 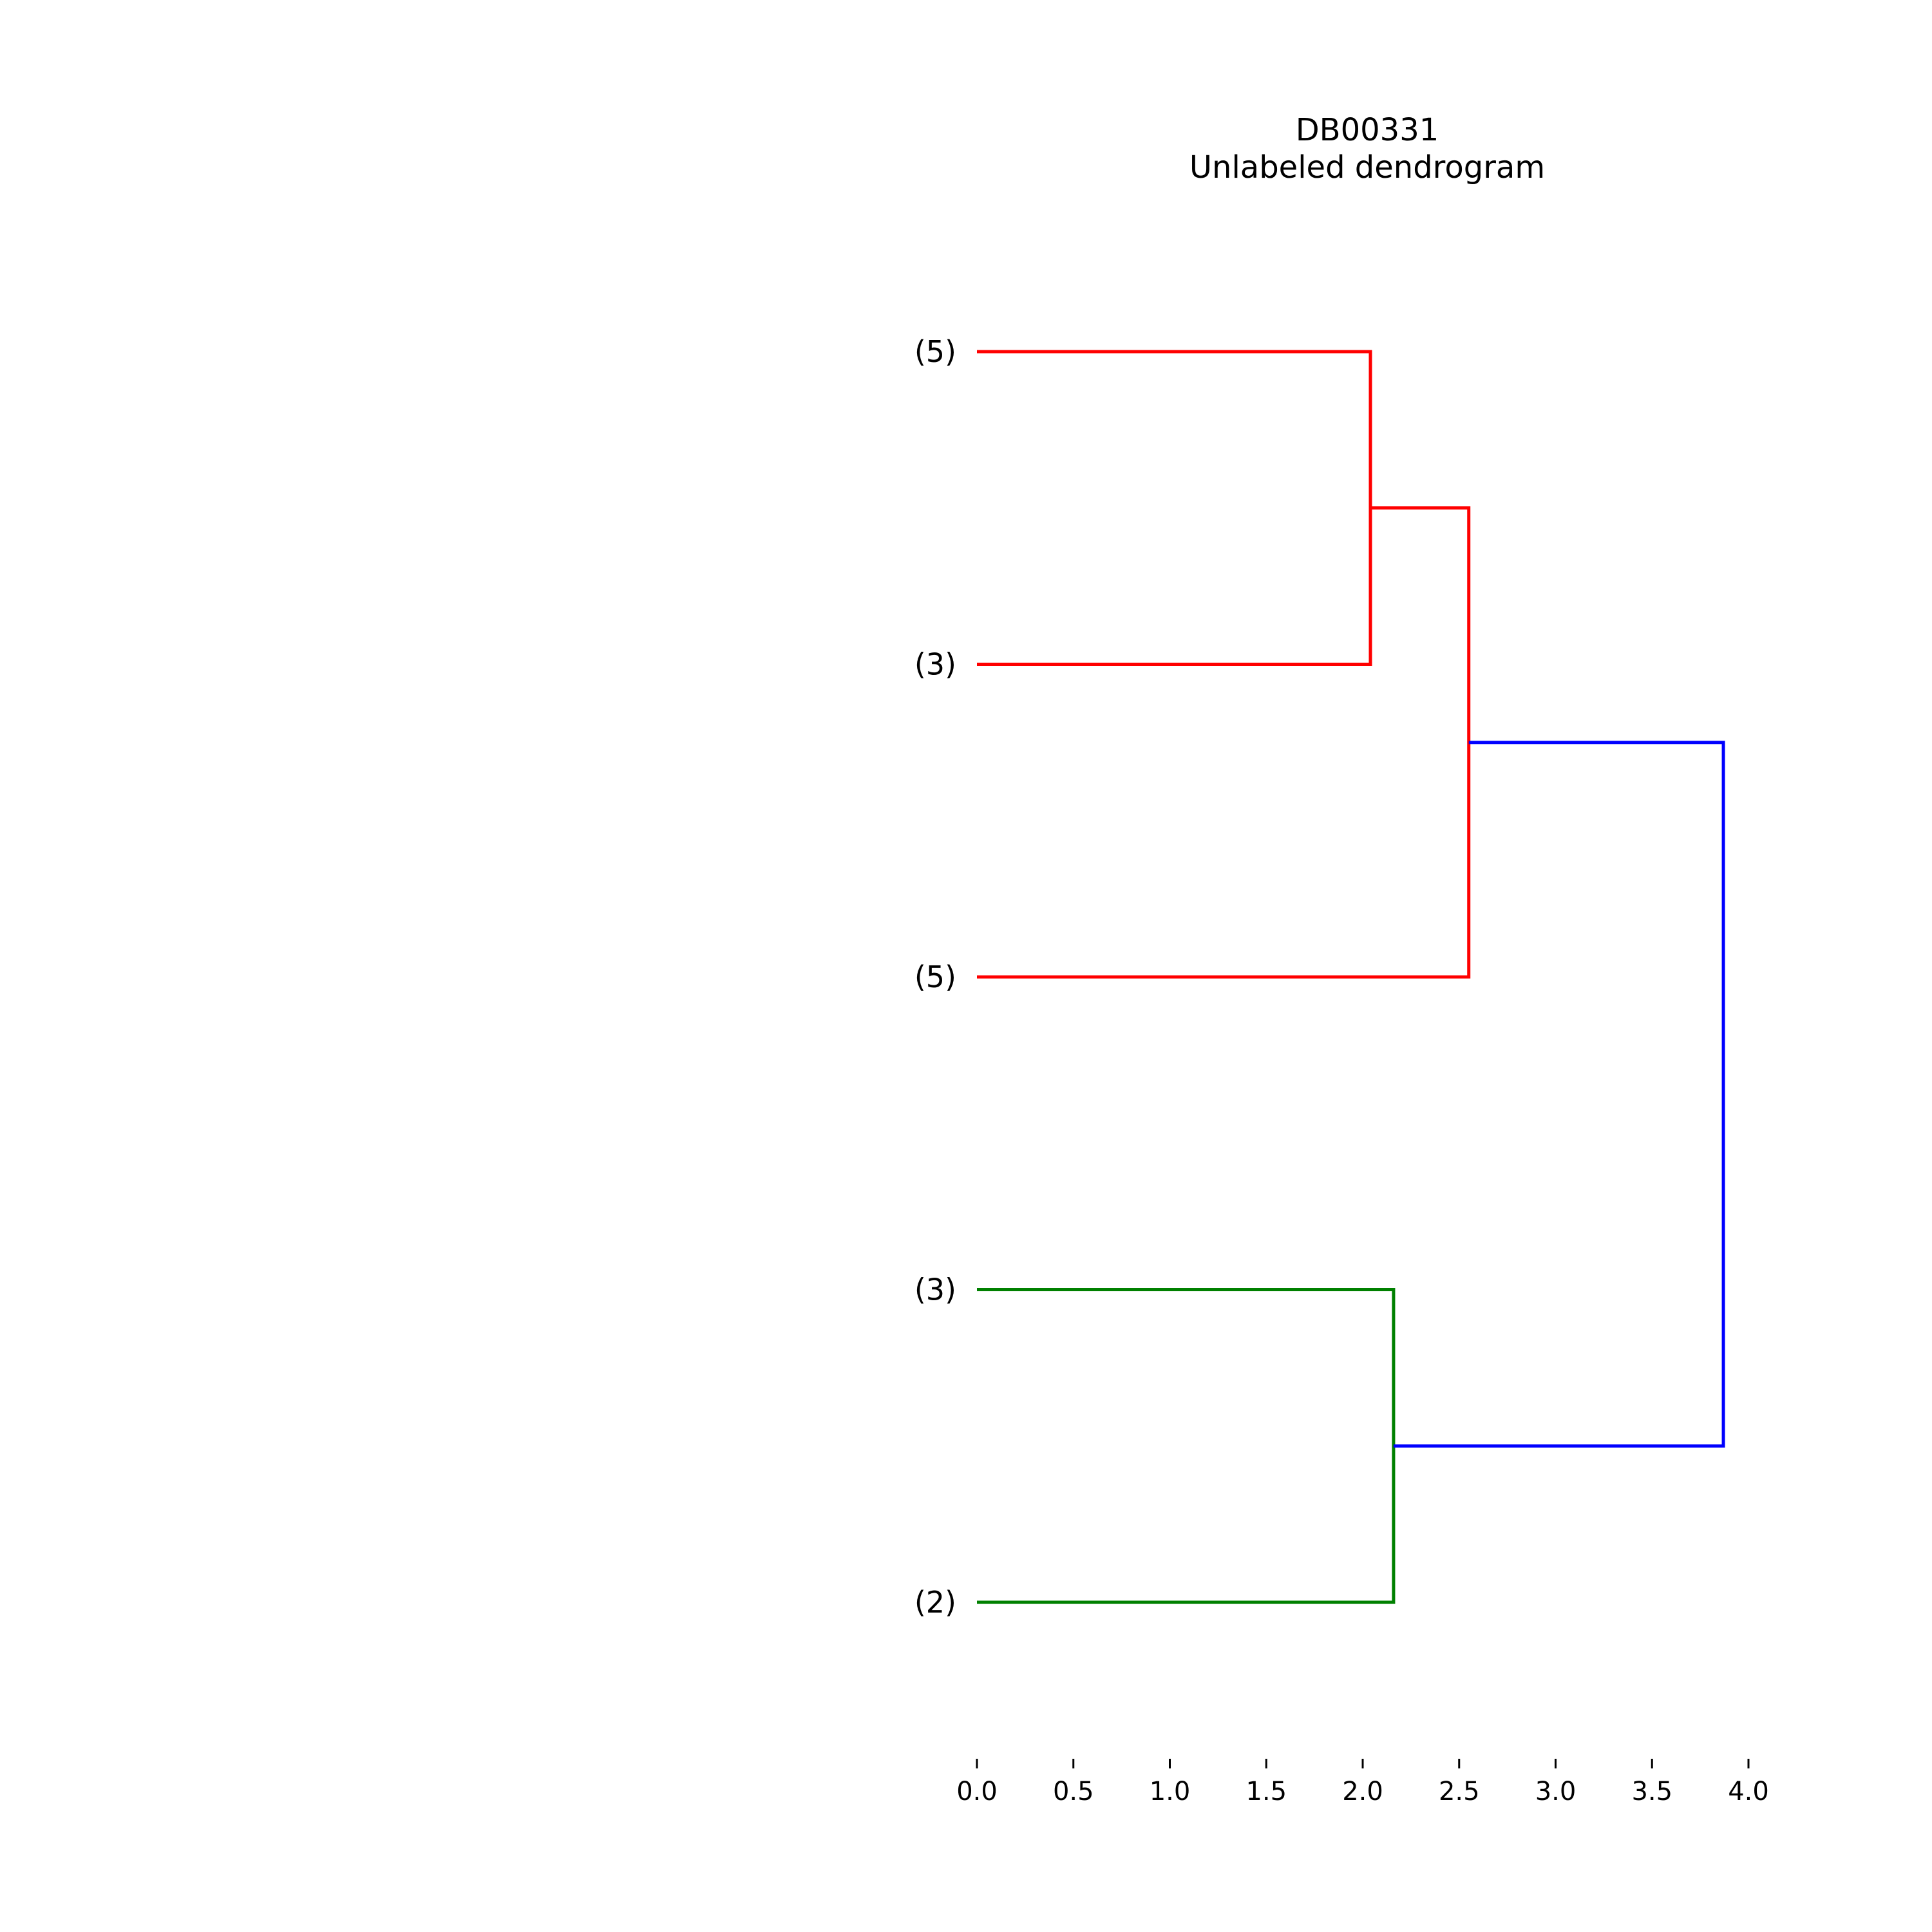 I want to click on x-tick-label: 0.0, so click(x=977, y=1791).